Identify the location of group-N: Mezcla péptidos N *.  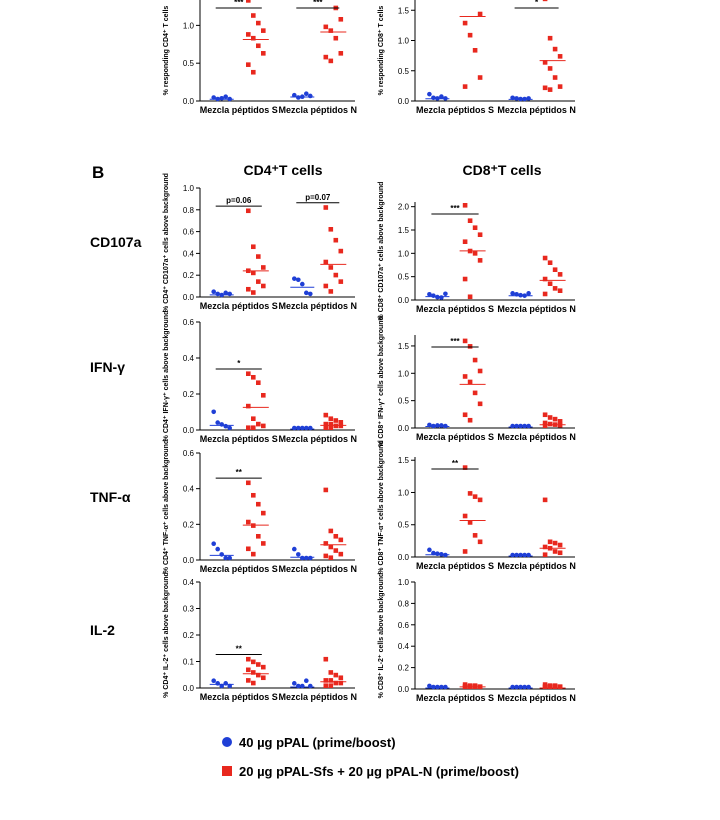
(536, 57).